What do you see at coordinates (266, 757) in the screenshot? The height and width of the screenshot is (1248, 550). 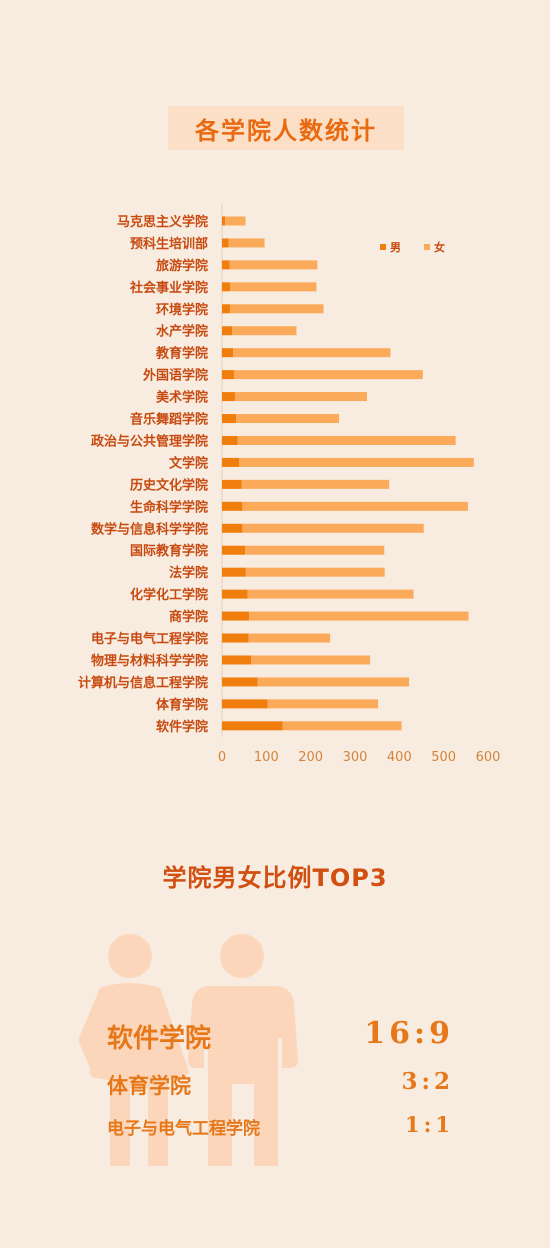 I see `x-tick-label: 100` at bounding box center [266, 757].